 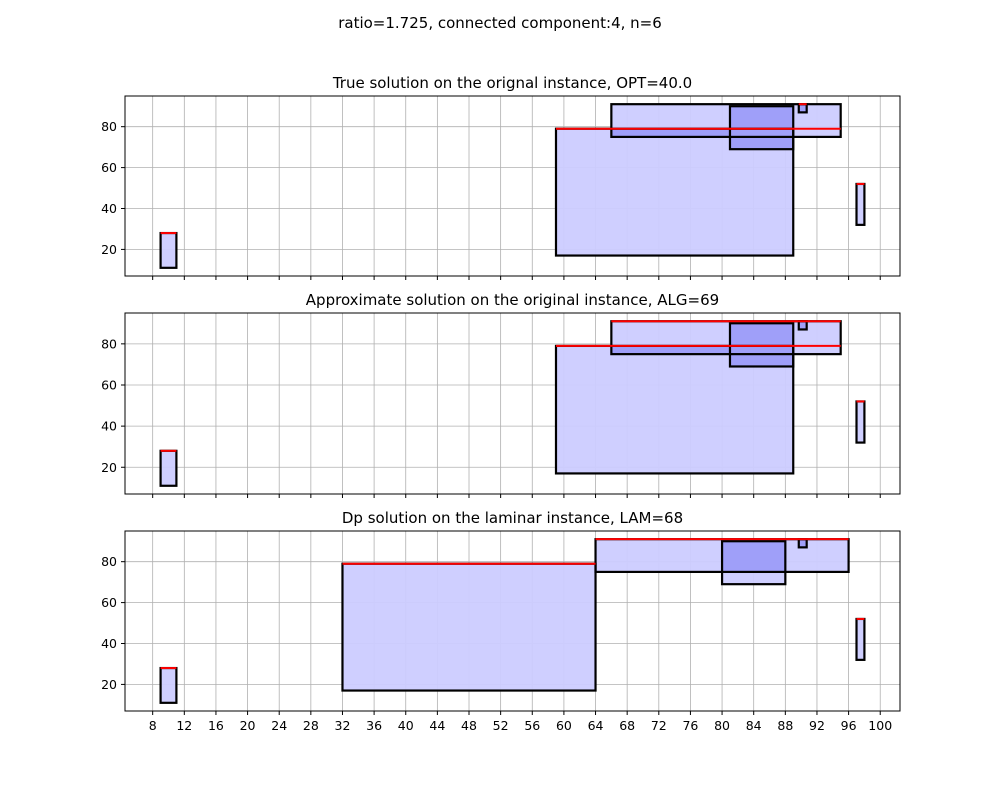 I want to click on figure-title: ratio=1.725, connected component:4, n=6, so click(x=500, y=23).